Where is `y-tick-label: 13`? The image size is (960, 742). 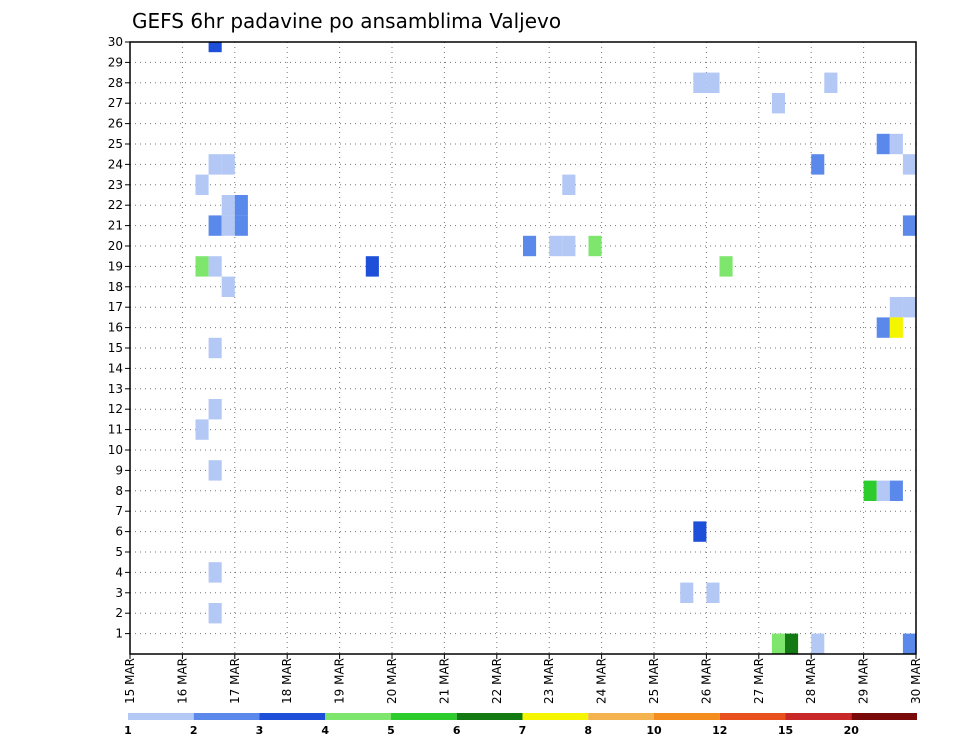
y-tick-label: 13 is located at coordinates (115, 389).